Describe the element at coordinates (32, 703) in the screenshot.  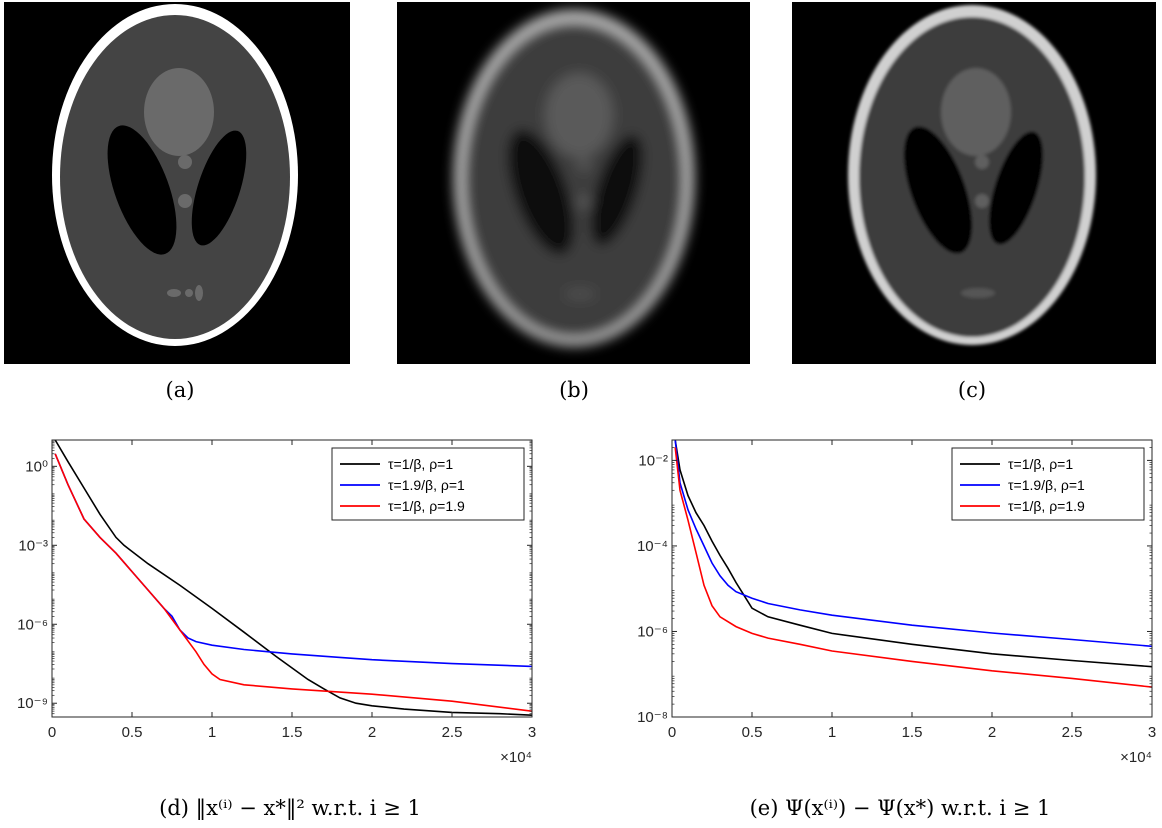
I see `chart-d-y-tick-label: 10⁻⁹` at that location.